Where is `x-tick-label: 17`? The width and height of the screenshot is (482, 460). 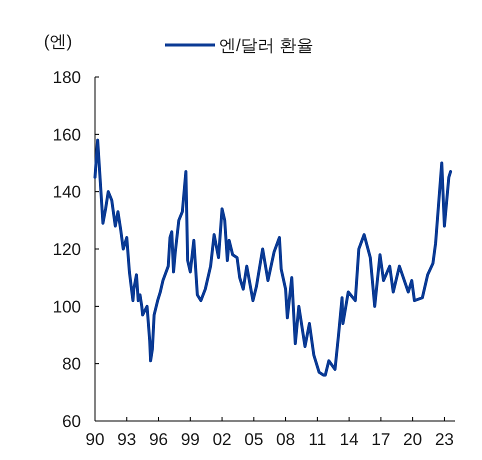
x-tick-label: 17 is located at coordinates (380, 439).